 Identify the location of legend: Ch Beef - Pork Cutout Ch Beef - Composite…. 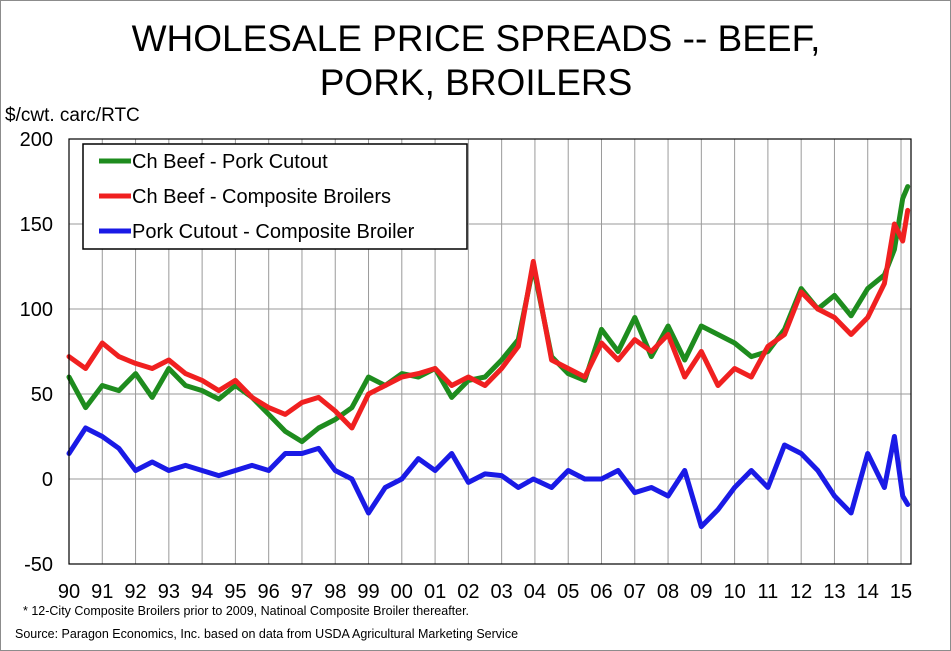
(275, 196).